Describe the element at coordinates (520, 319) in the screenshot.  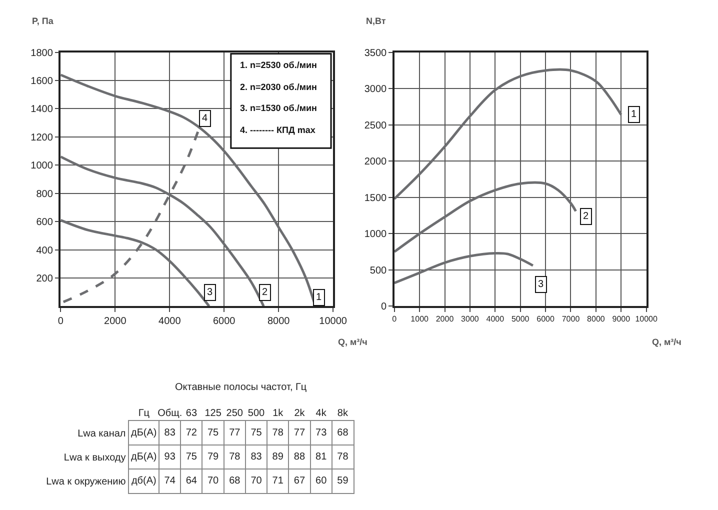
I see `x-tick-label: 5000` at that location.